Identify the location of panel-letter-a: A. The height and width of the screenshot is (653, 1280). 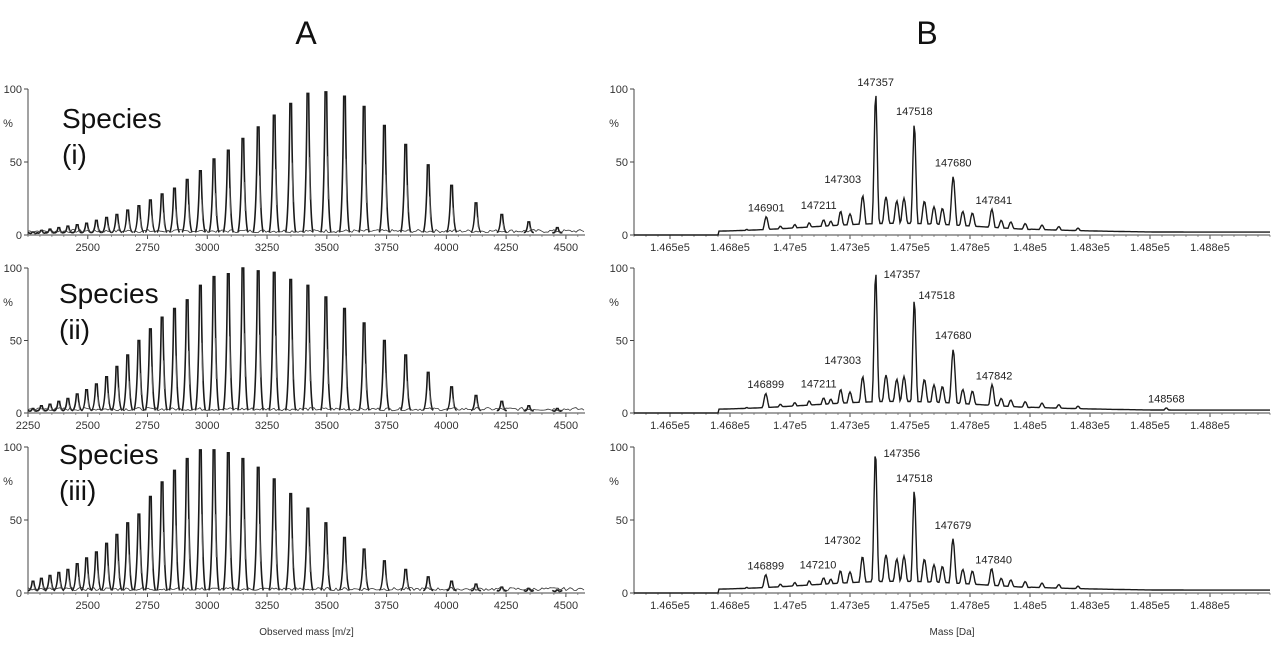
(306, 33).